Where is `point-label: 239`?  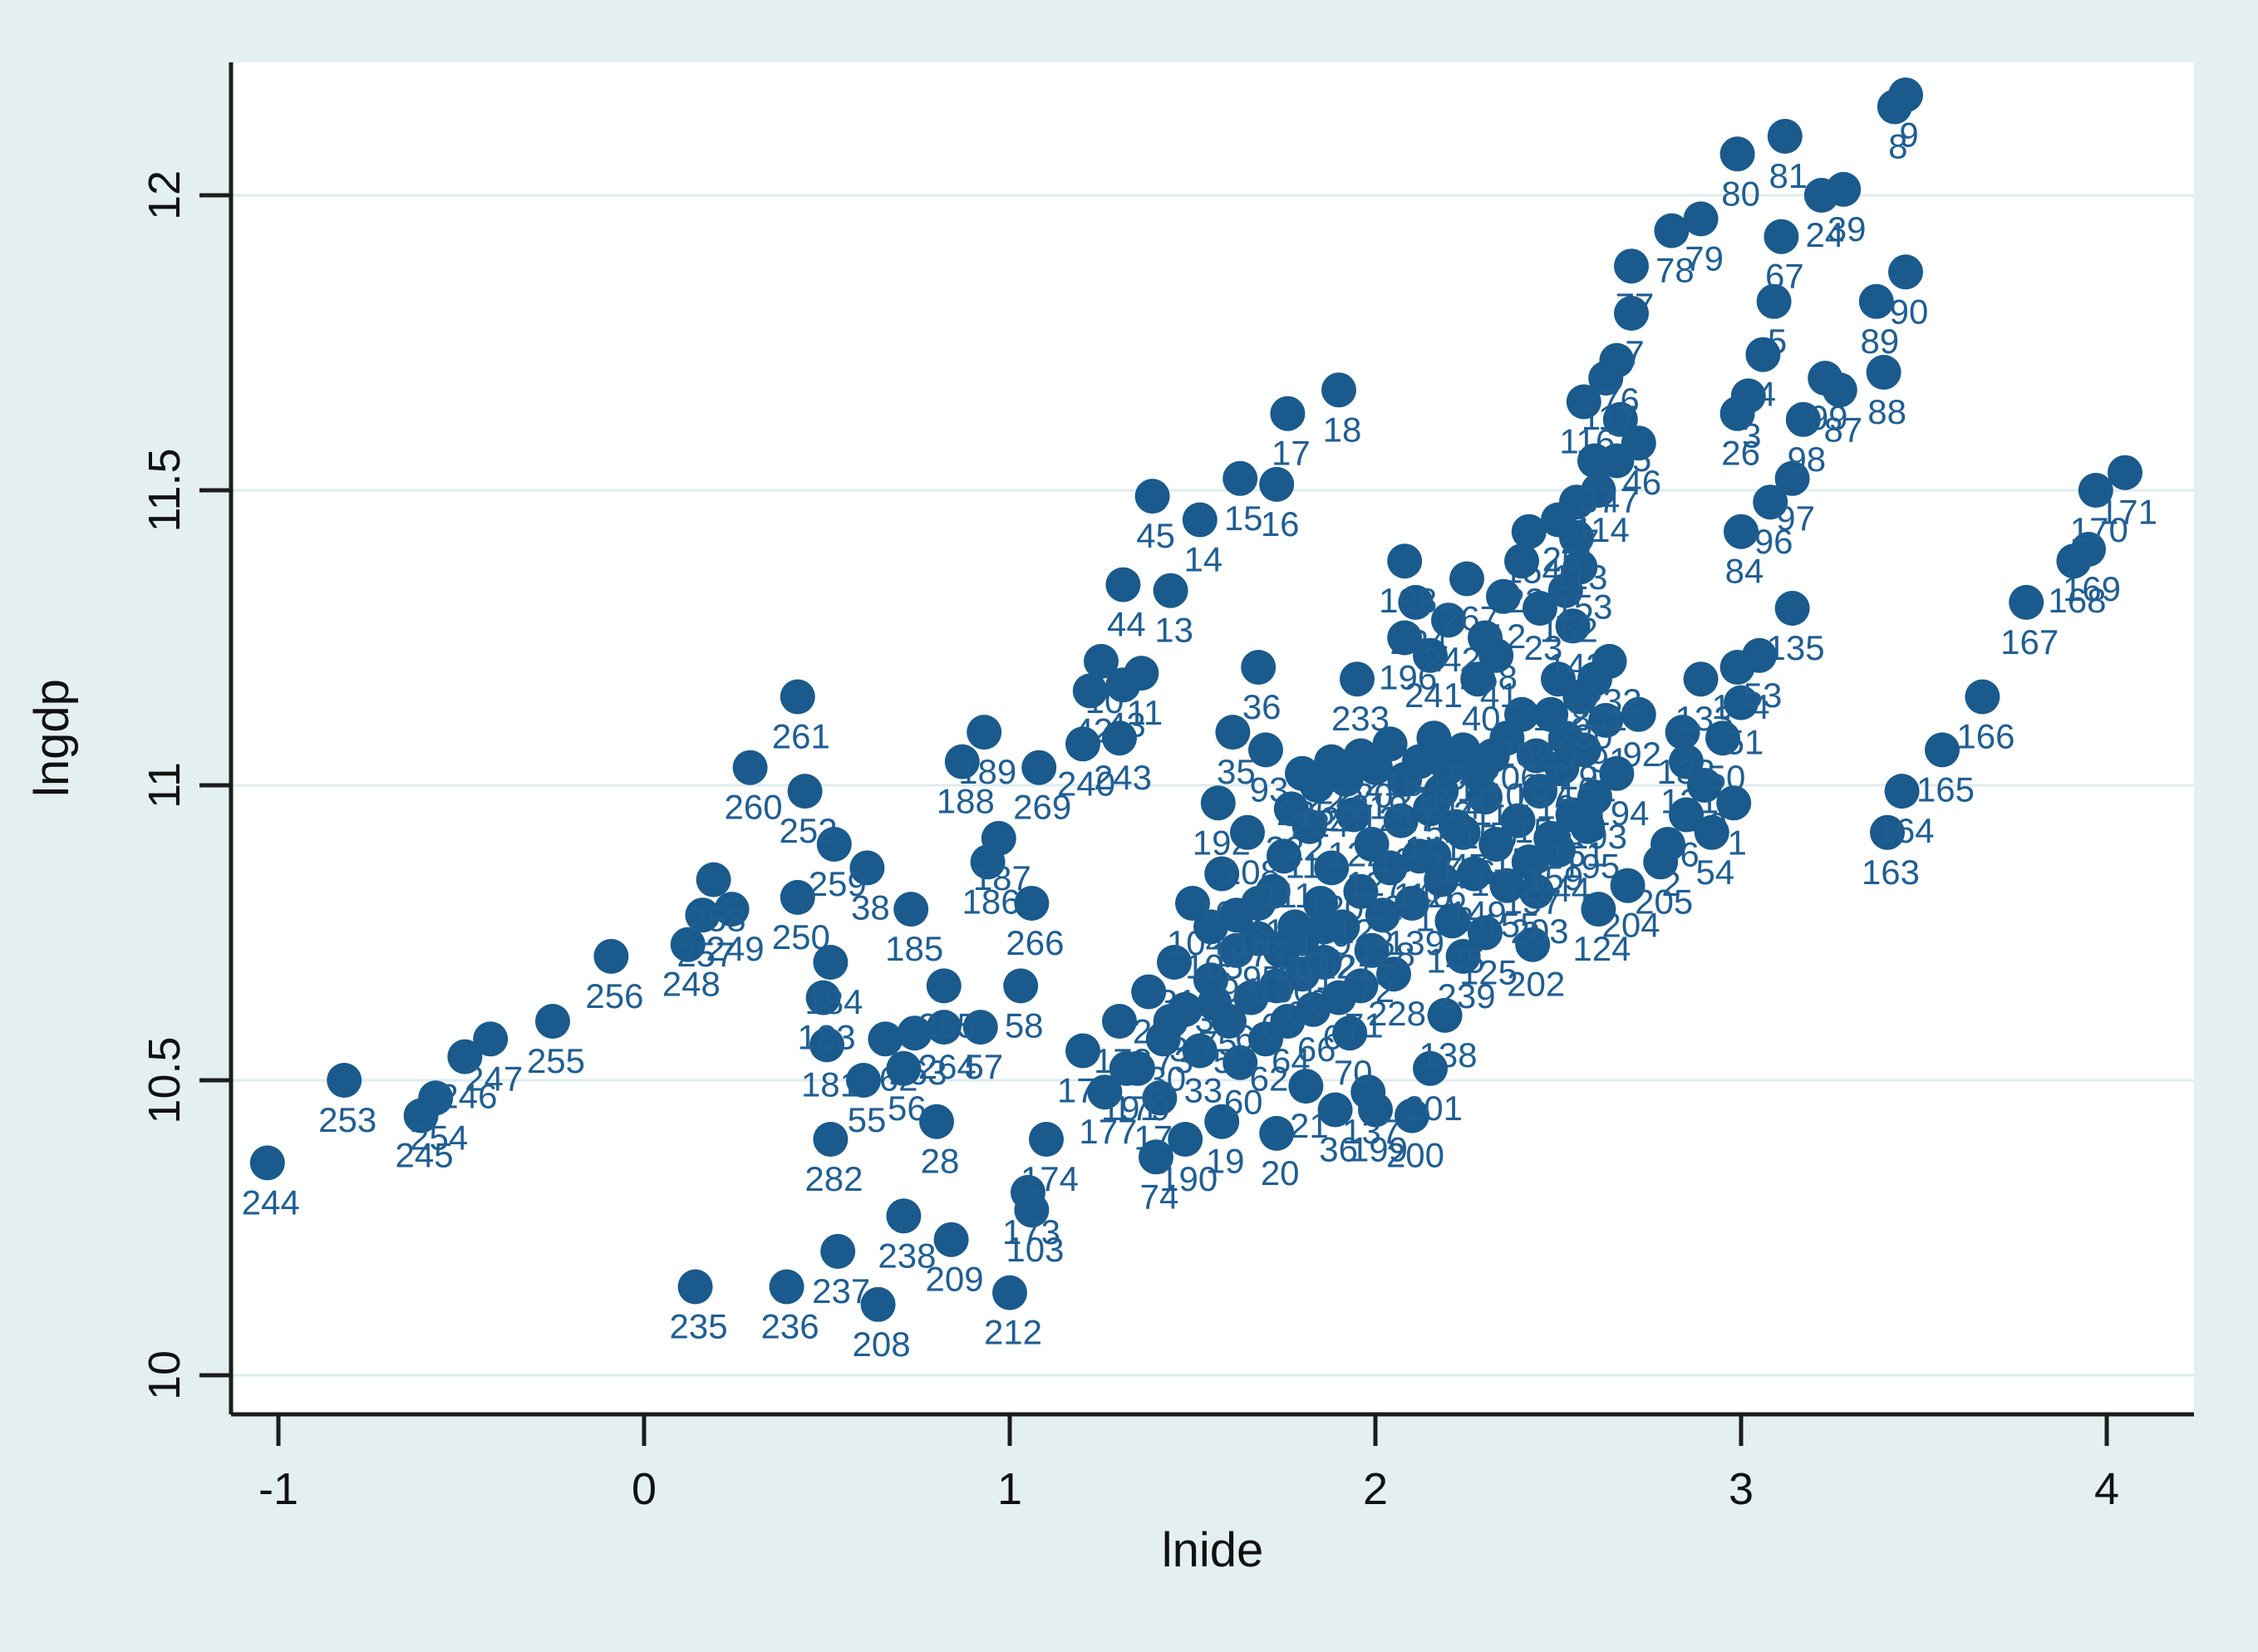
point-label: 239 is located at coordinates (1467, 995).